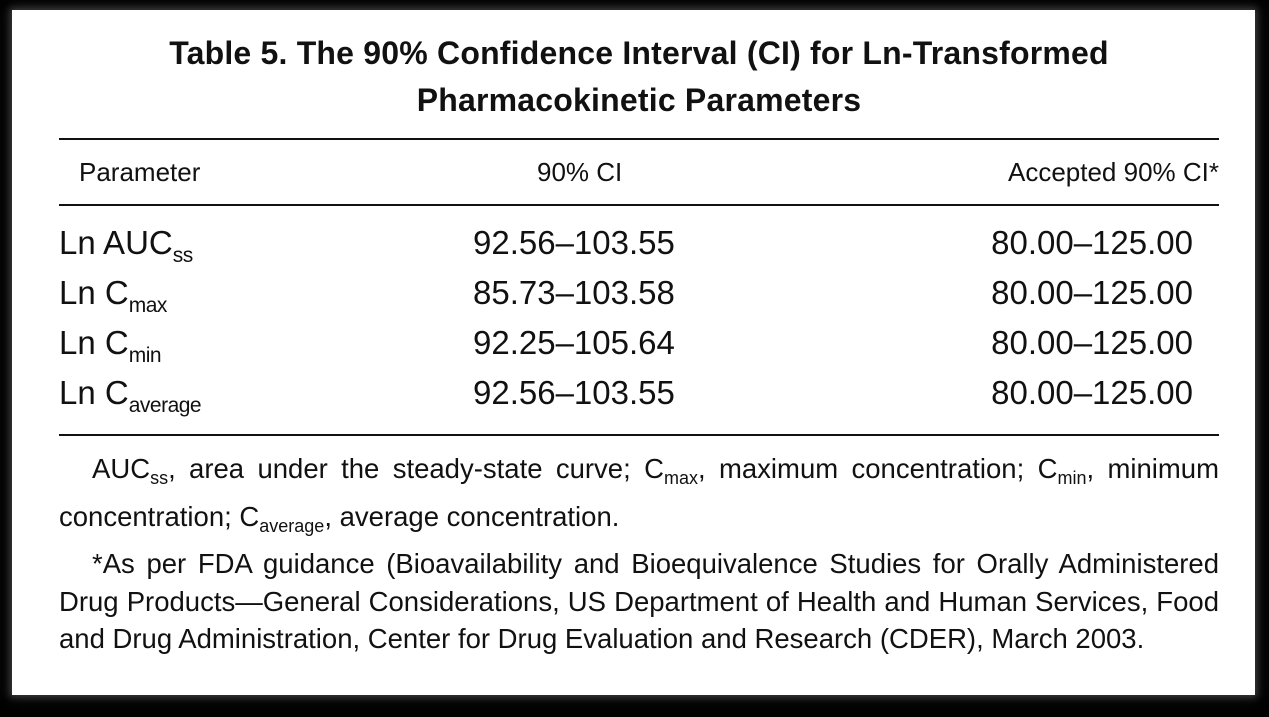 The width and height of the screenshot is (1269, 717). Describe the element at coordinates (249, 516) in the screenshot. I see `abbr-caverage: C` at that location.